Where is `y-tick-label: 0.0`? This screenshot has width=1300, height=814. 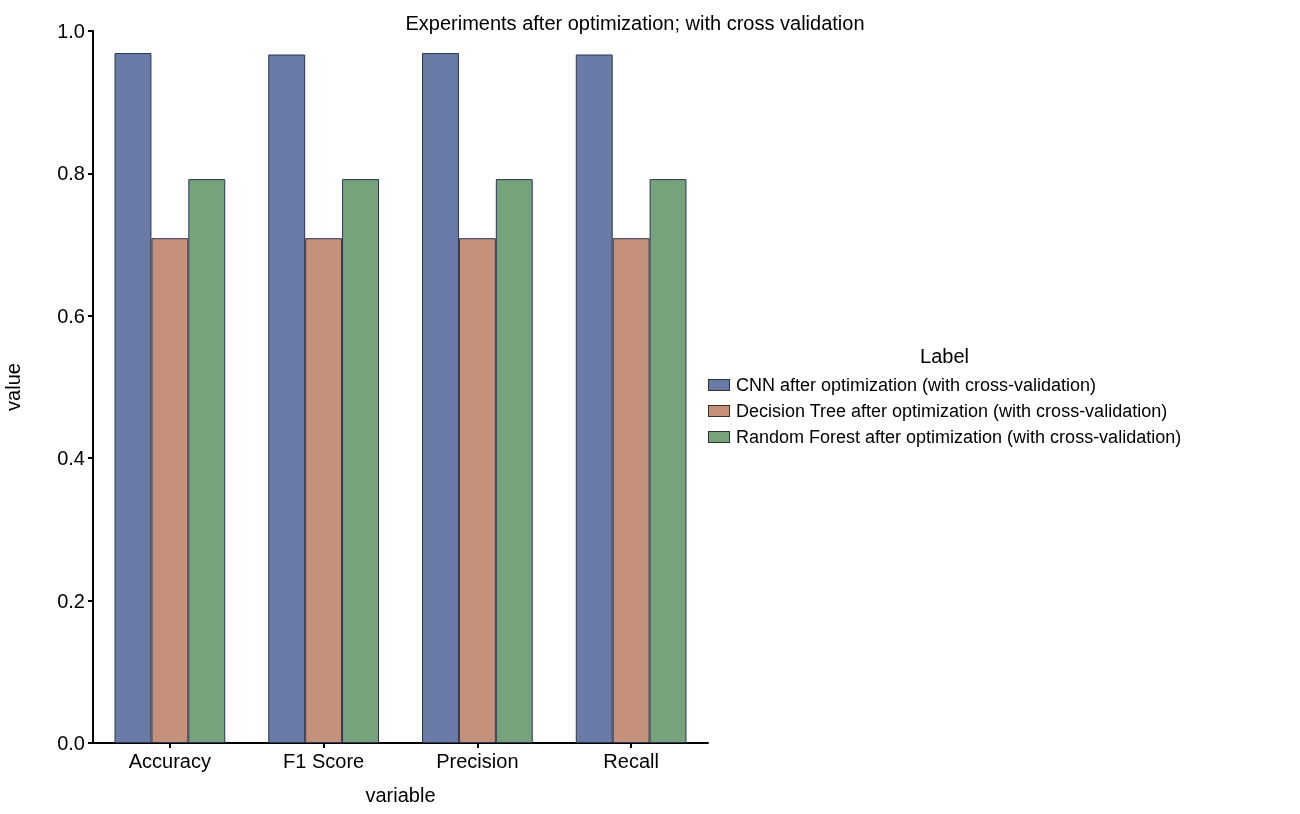
y-tick-label: 0.0 is located at coordinates (71, 743).